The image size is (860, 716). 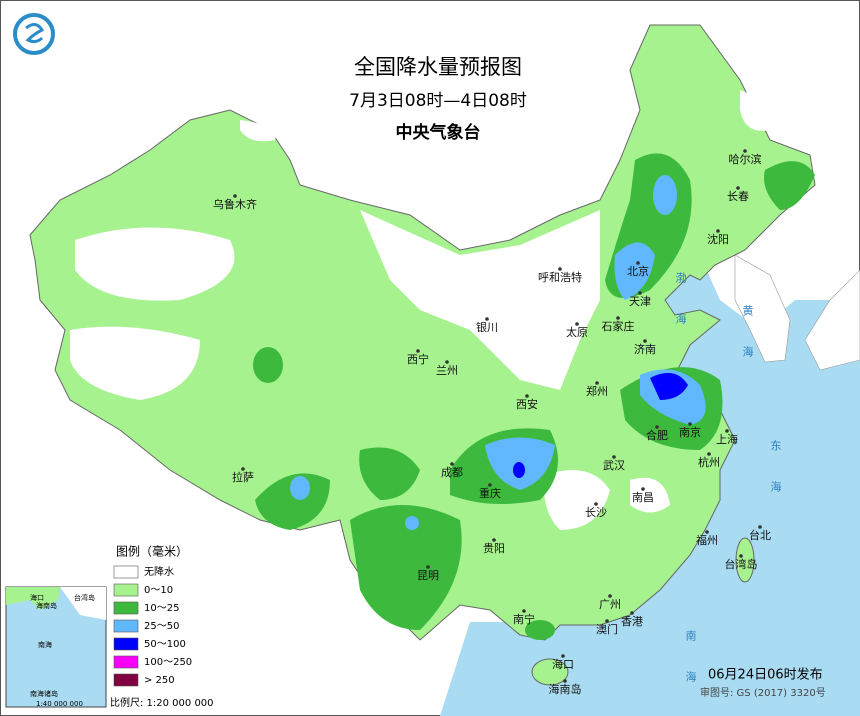 I want to click on issued: 06月24日06时发布, so click(x=765, y=675).